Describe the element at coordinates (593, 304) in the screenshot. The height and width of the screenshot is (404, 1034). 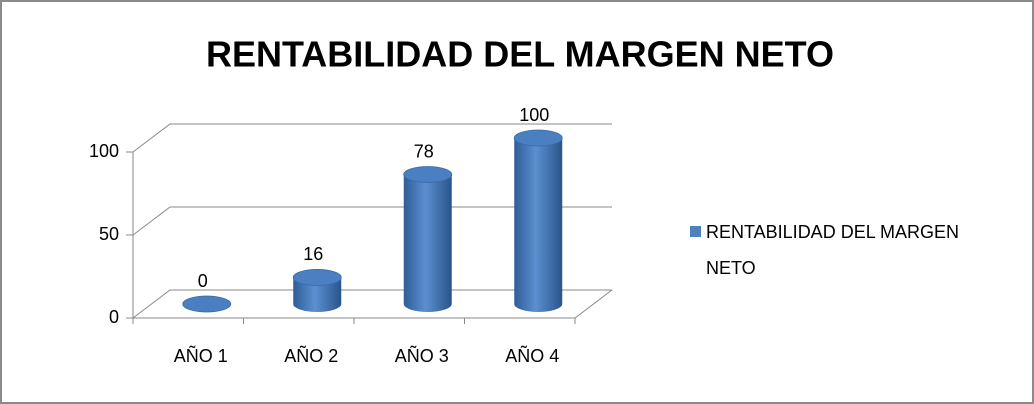
I see `floor-side` at that location.